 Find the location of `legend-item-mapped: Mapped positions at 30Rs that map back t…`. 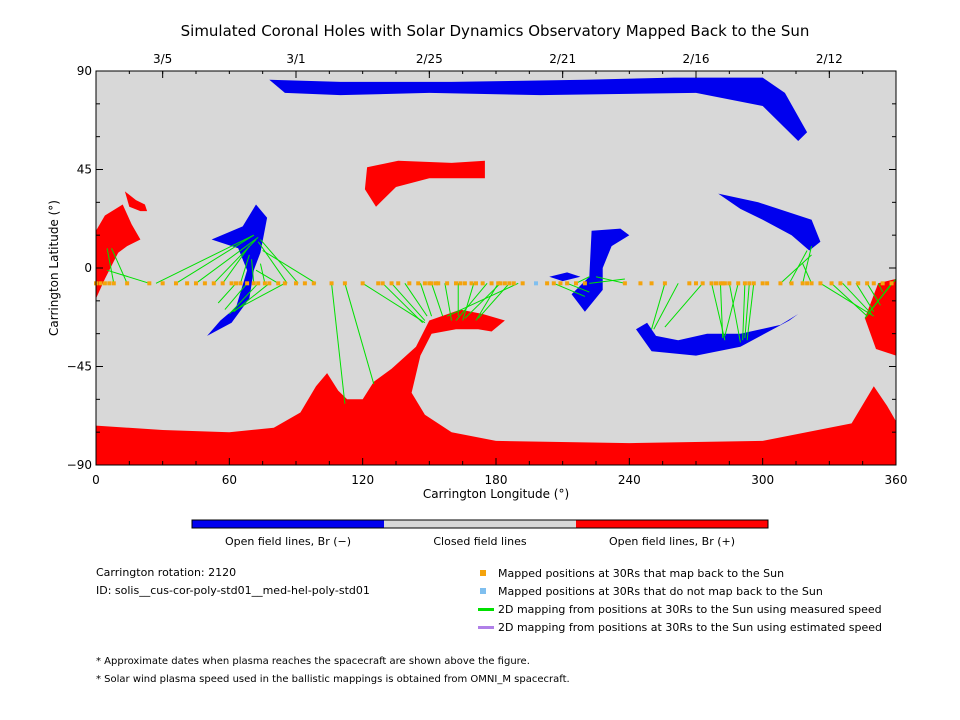

legend-item-mapped: Mapped positions at 30Rs that map back t… is located at coordinates (631, 573).